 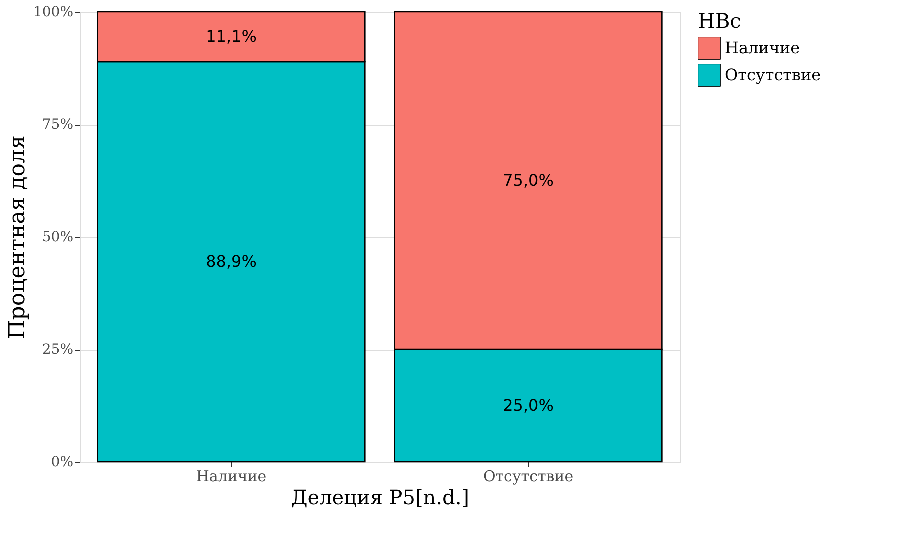 I want to click on y-tick-label: 25%, so click(x=58, y=350).